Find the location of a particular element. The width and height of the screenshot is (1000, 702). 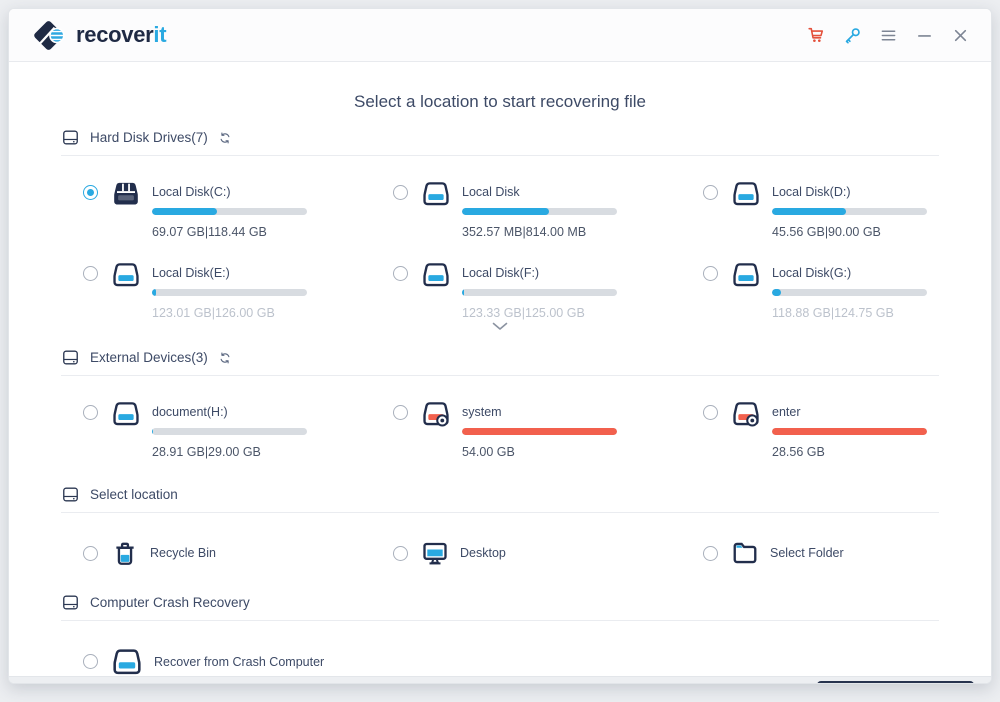

crash-computer-icon is located at coordinates (127, 661).